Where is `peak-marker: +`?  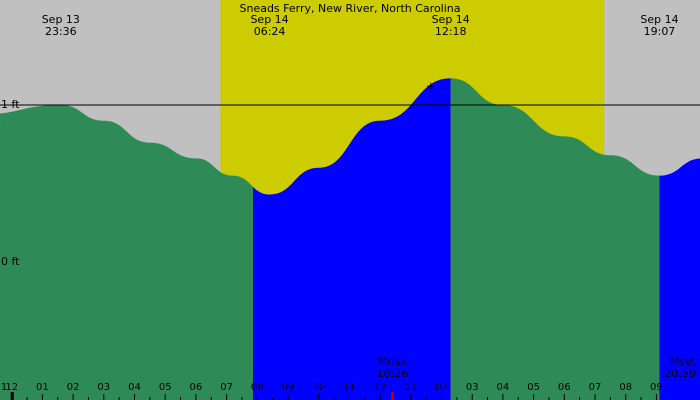 peak-marker: + is located at coordinates (430, 85).